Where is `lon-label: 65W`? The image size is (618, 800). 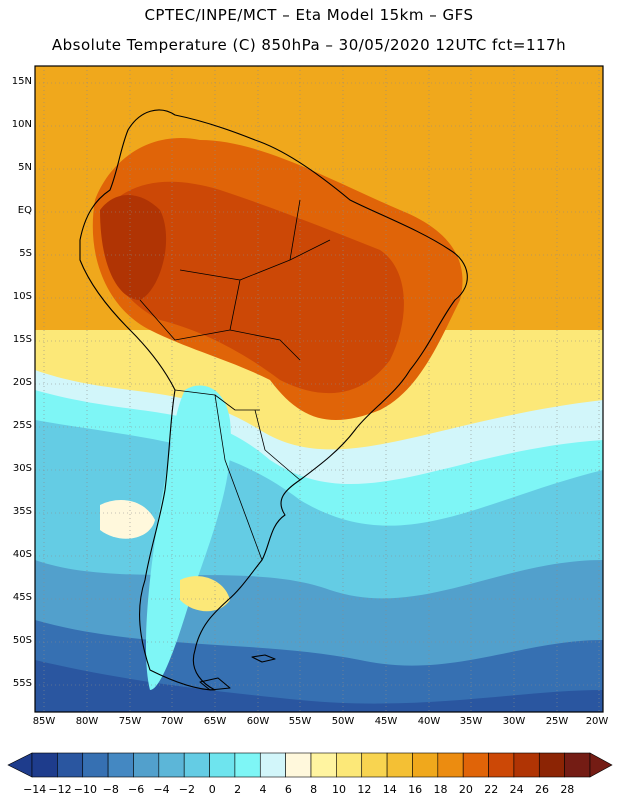 lon-label: 65W is located at coordinates (215, 721).